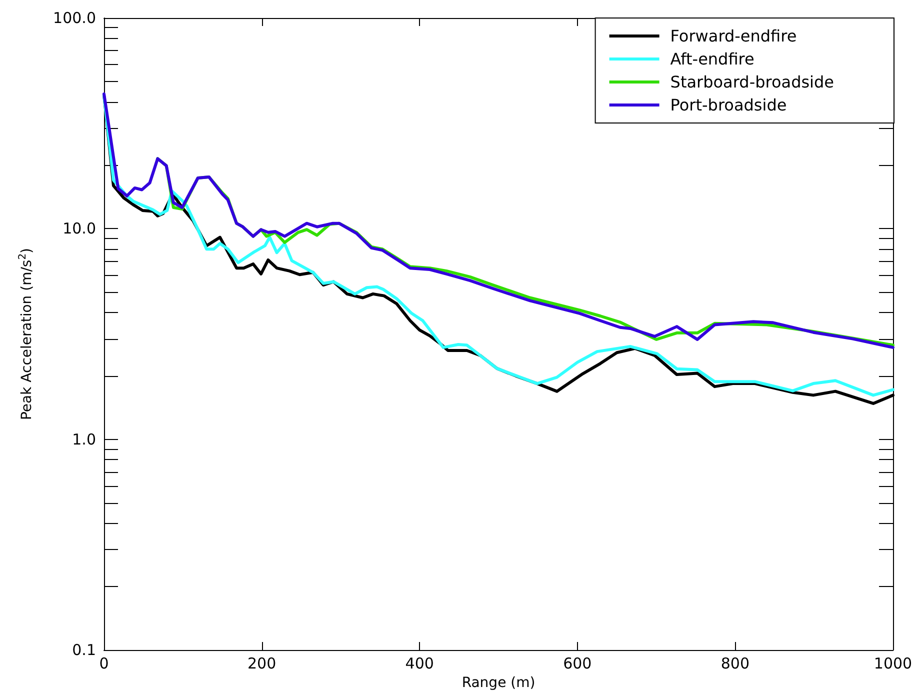 Image resolution: width=918 pixels, height=696 pixels. I want to click on legend-label: Aft-endfire, so click(712, 59).